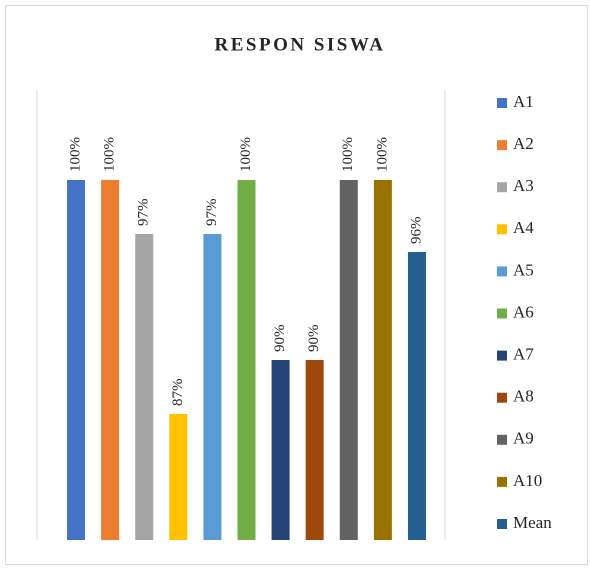  I want to click on legend-label: A10, so click(527, 480).